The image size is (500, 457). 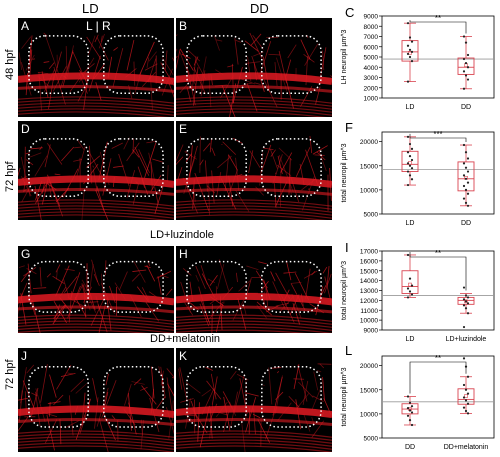 What do you see at coordinates (254, 170) in the screenshot?
I see `micrograph-e: E` at bounding box center [254, 170].